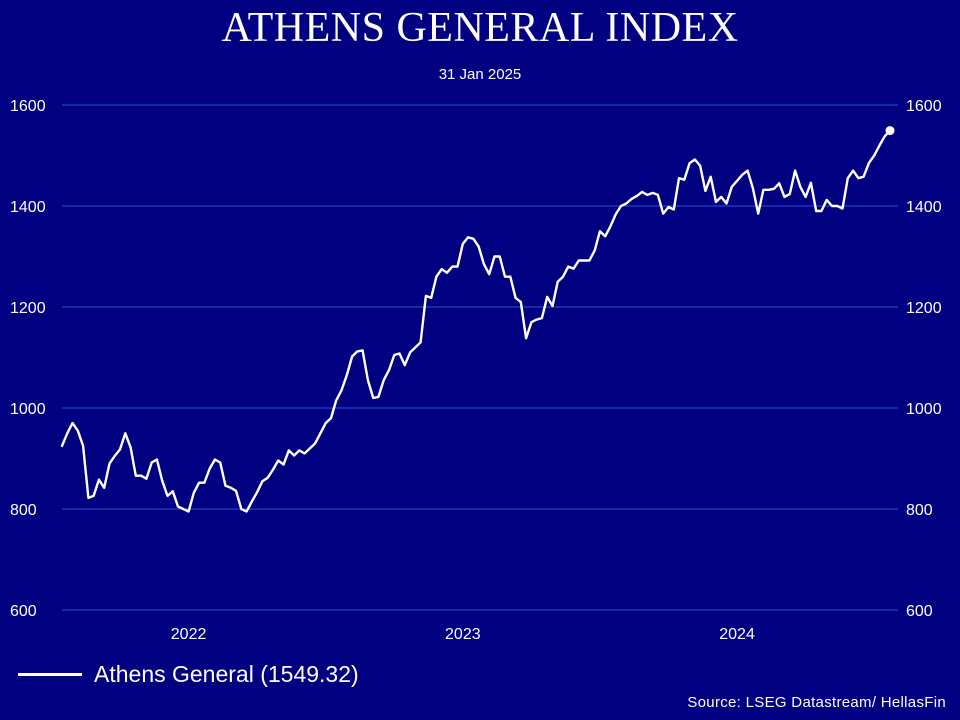 The width and height of the screenshot is (960, 720). What do you see at coordinates (28, 207) in the screenshot?
I see `y-tick-left-1400: 1400` at bounding box center [28, 207].